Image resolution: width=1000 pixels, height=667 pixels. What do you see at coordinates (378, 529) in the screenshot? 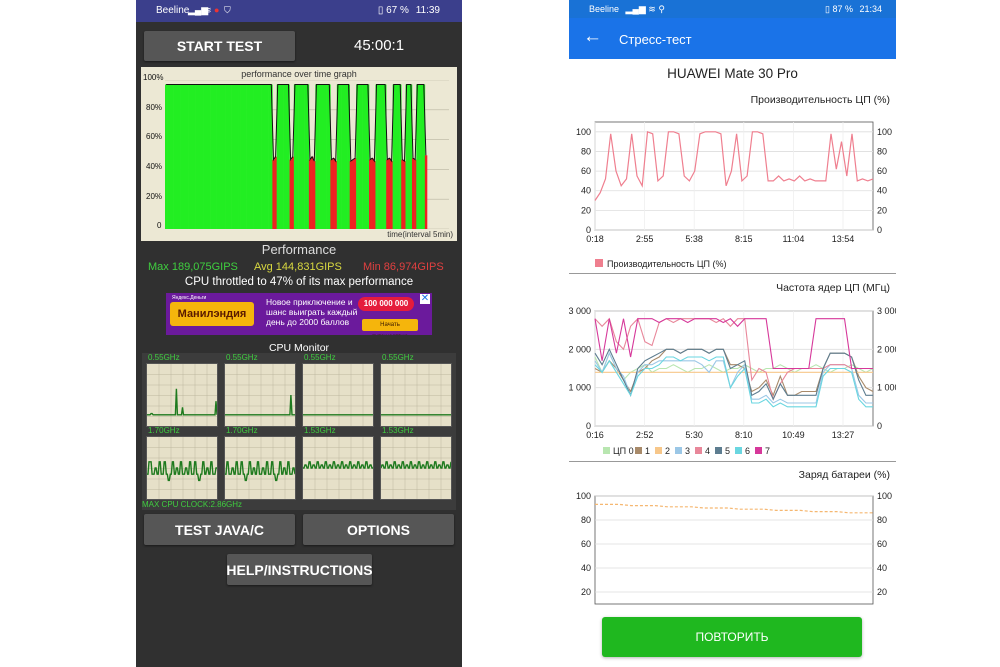
I see `options-button: OPTIONS` at bounding box center [378, 529].